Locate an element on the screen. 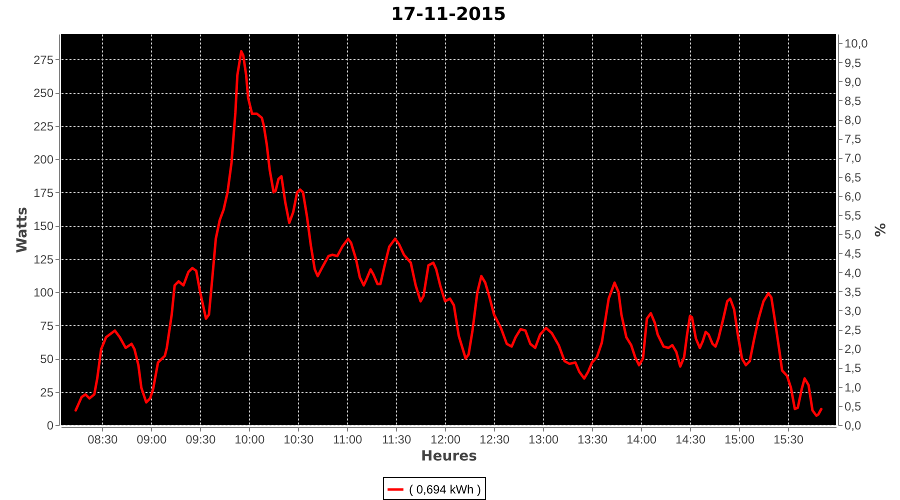 The width and height of the screenshot is (900, 500). y2-tick-label: 6,0 is located at coordinates (853, 196).